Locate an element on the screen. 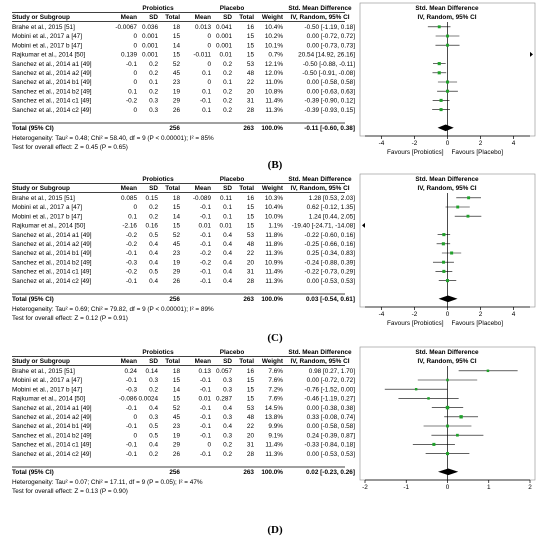 This screenshot has width=550, height=541. probiotics-total: 29 is located at coordinates (177, 101).